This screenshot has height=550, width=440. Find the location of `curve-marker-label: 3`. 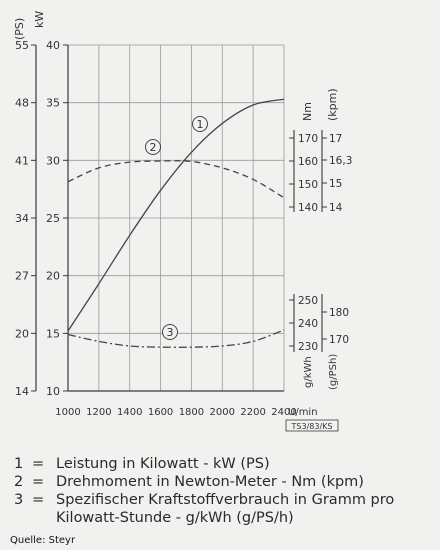

curve-marker-label: 3 is located at coordinates (170, 332).